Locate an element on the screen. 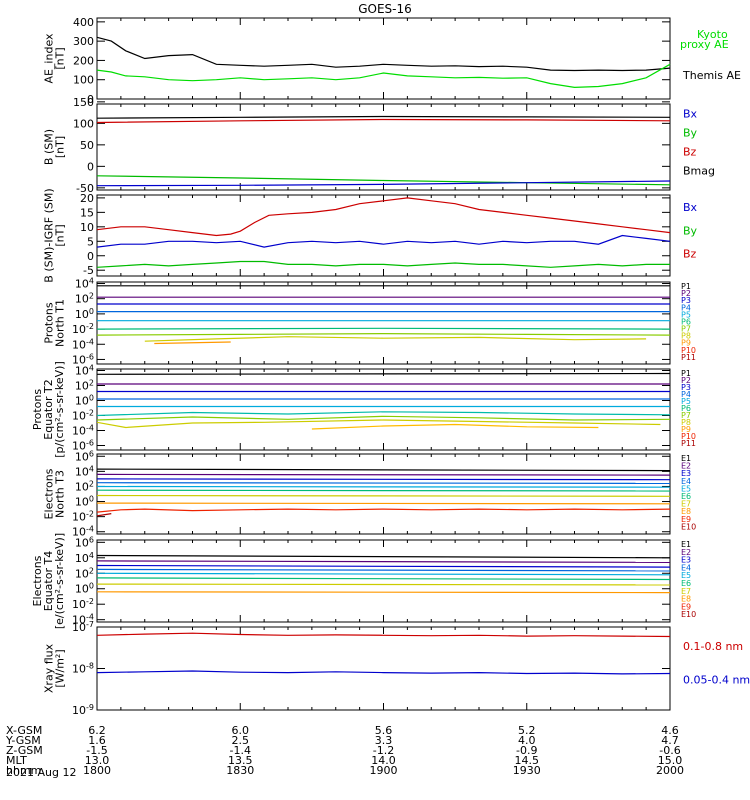  panel-frame is located at coordinates (383, 668).